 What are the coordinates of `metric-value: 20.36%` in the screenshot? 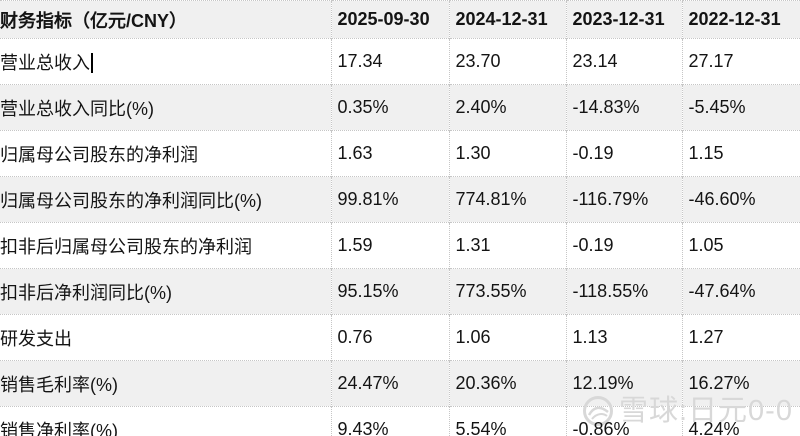 It's located at (486, 383).